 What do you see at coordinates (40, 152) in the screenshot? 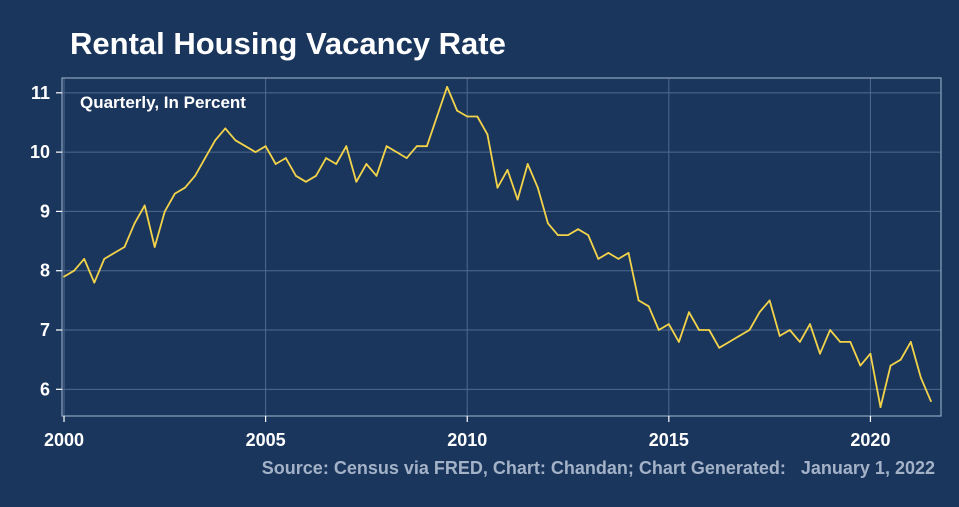
I see `y-tick-label: 10` at bounding box center [40, 152].